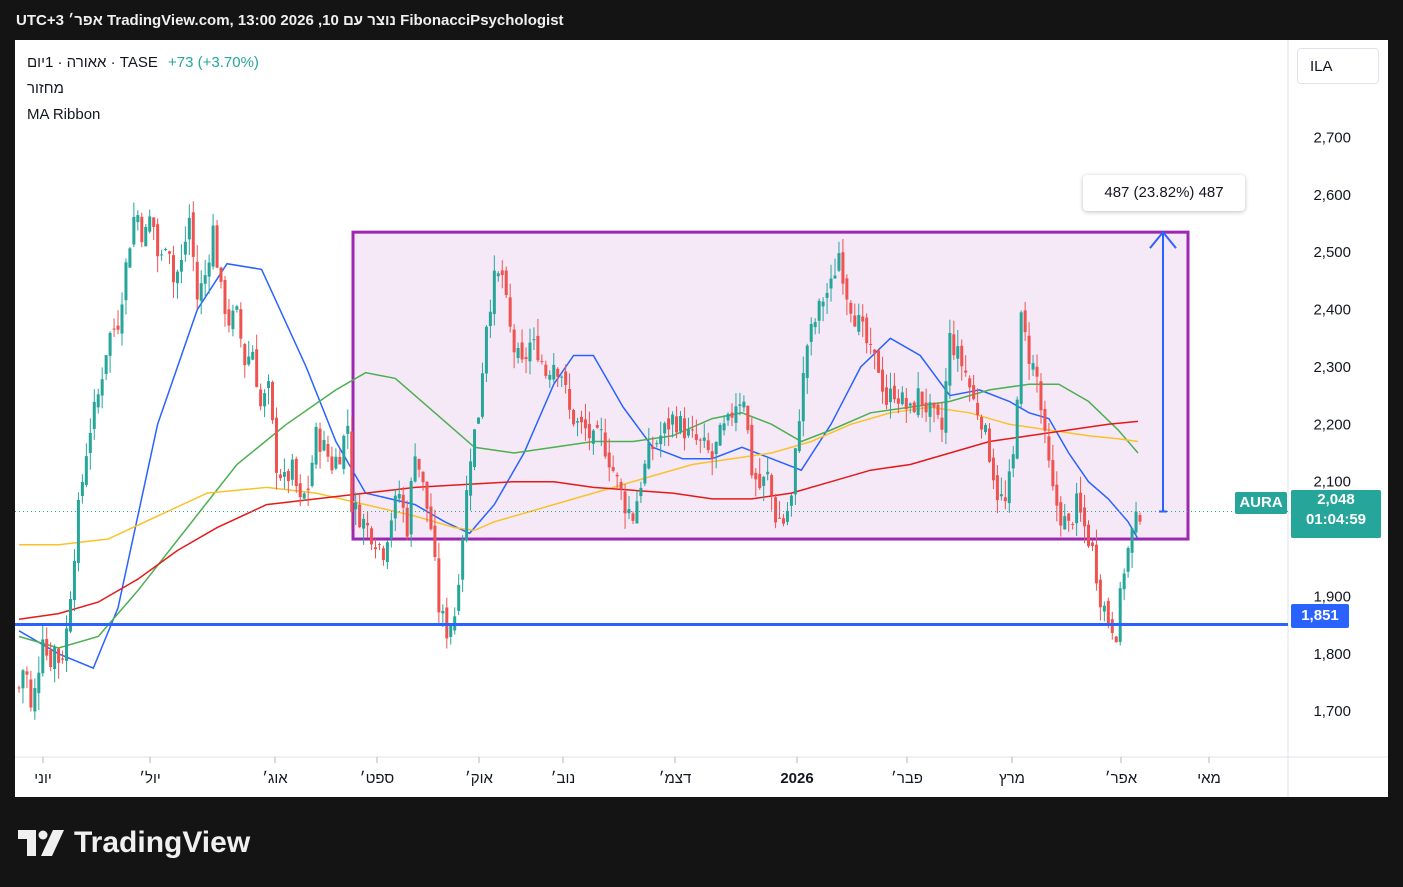  I want to click on x-tick-label: יול׳, so click(150, 778).